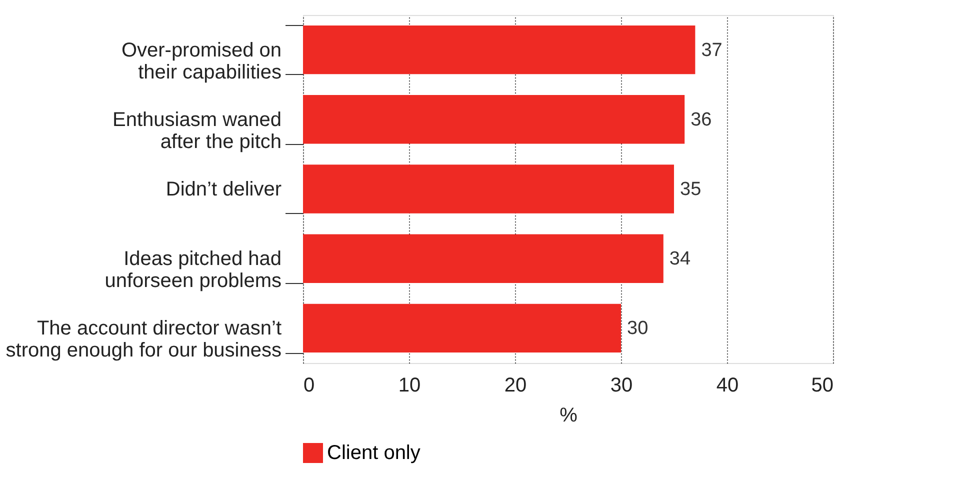 This screenshot has height=491, width=953. What do you see at coordinates (201, 61) in the screenshot?
I see `y-tick-label: Over-promised on their capabilities` at bounding box center [201, 61].